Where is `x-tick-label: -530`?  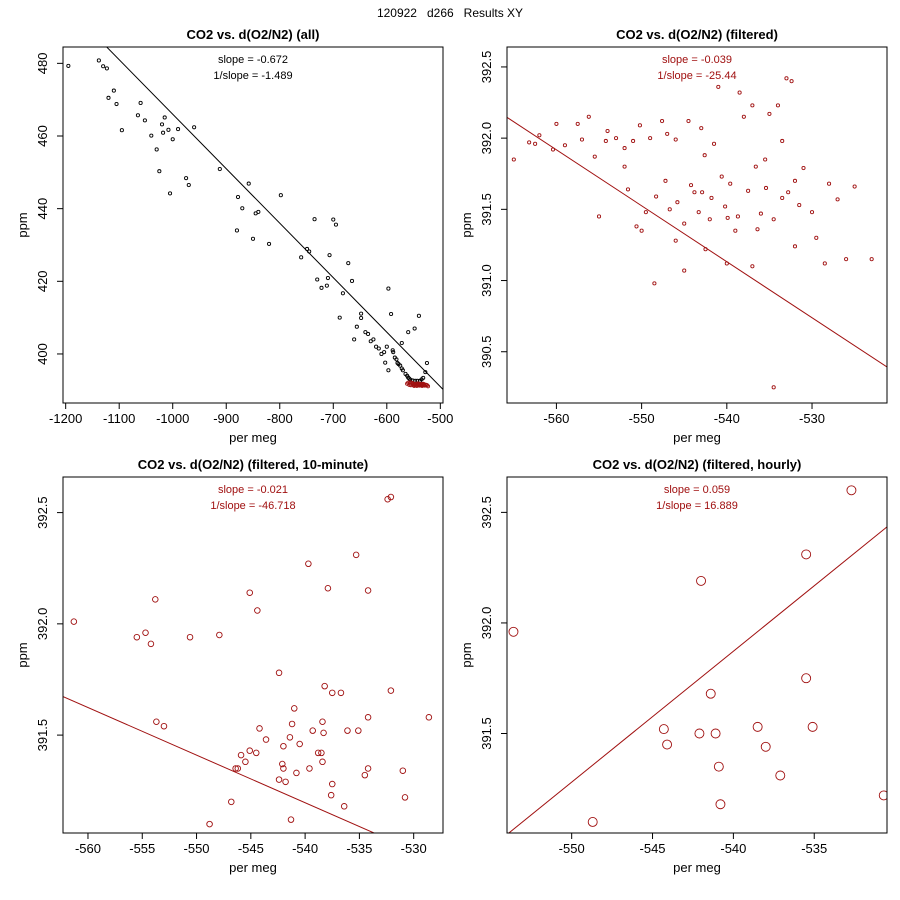
x-tick-label: -530 is located at coordinates (414, 848).